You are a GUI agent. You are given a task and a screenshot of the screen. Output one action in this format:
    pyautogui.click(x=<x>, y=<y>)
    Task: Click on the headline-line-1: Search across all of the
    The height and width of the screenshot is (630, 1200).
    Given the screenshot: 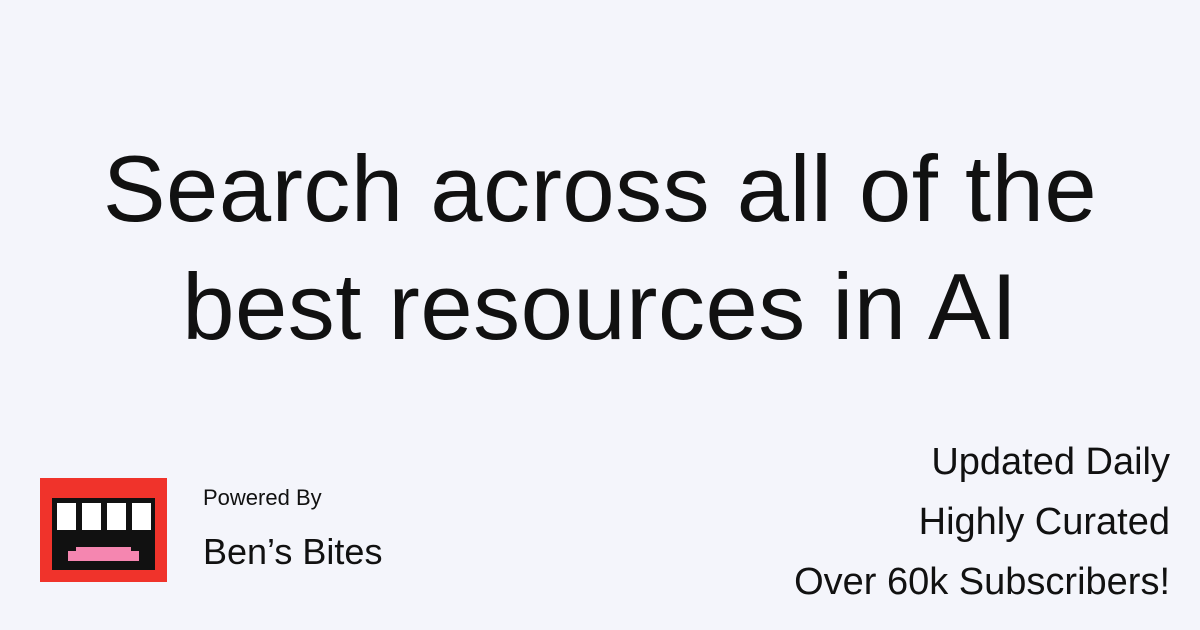 What is the action you would take?
    pyautogui.click(x=600, y=188)
    